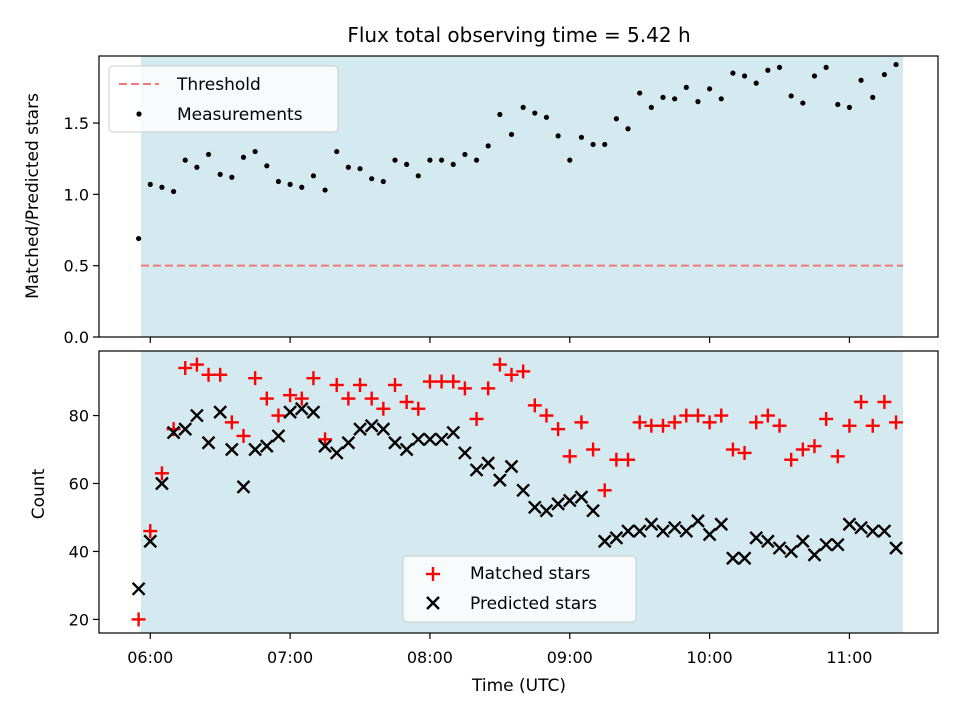  I want to click on bottom-legend-box, so click(519, 589).